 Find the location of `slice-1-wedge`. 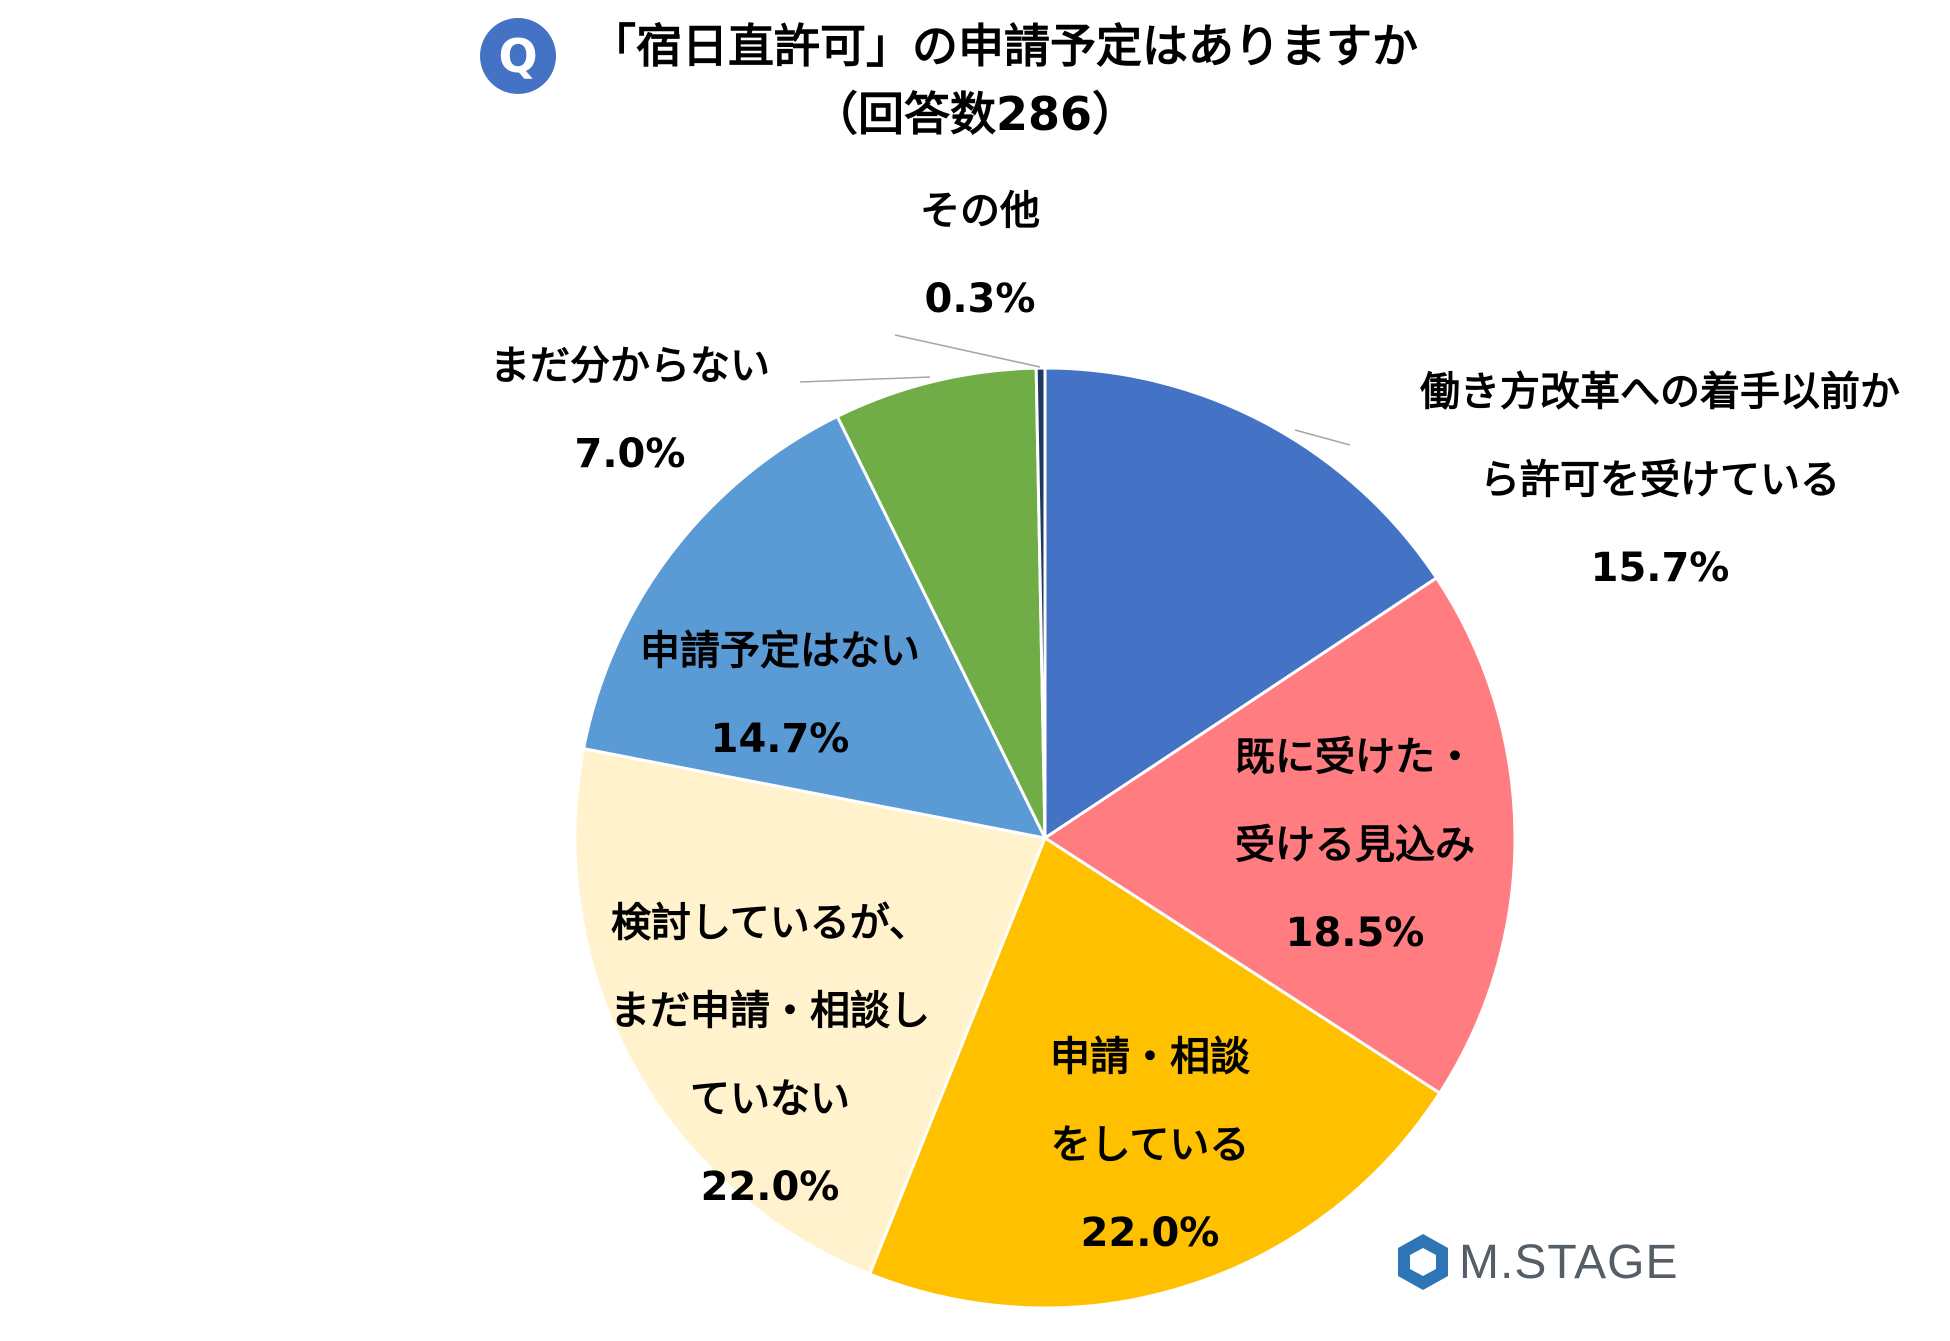

slice-1-wedge is located at coordinates (1241, 603).